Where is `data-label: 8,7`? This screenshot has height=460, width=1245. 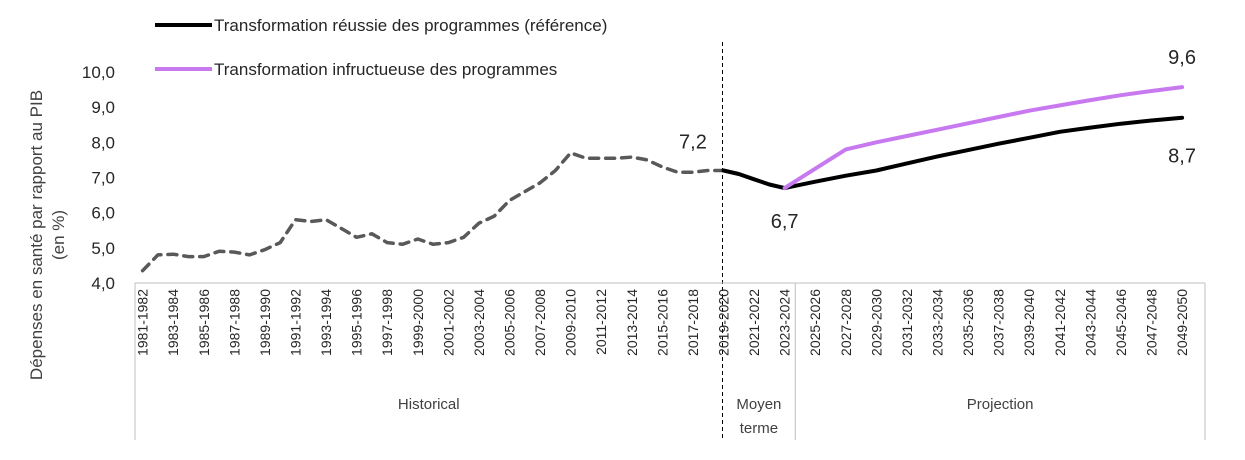 data-label: 8,7 is located at coordinates (1182, 157).